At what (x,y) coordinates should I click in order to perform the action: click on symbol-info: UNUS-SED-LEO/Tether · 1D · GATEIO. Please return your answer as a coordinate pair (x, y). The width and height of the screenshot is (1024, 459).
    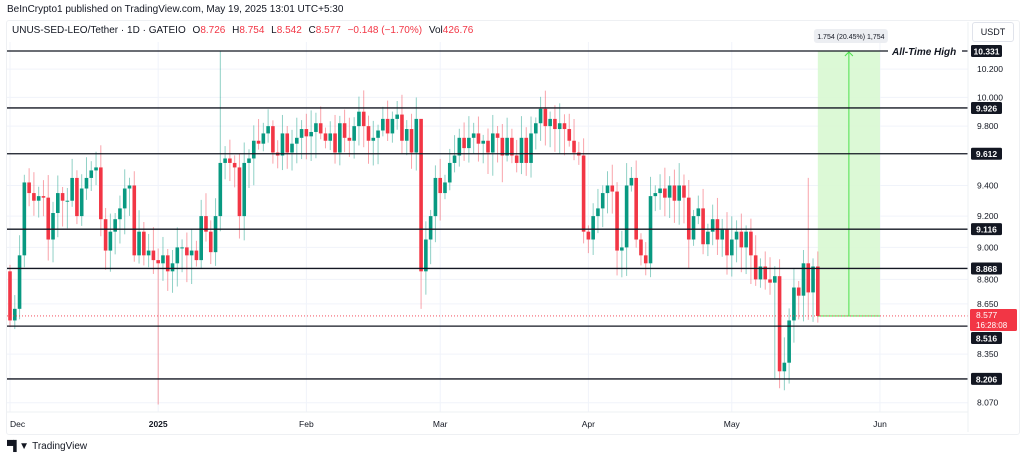
    Looking at the image, I should click on (99, 30).